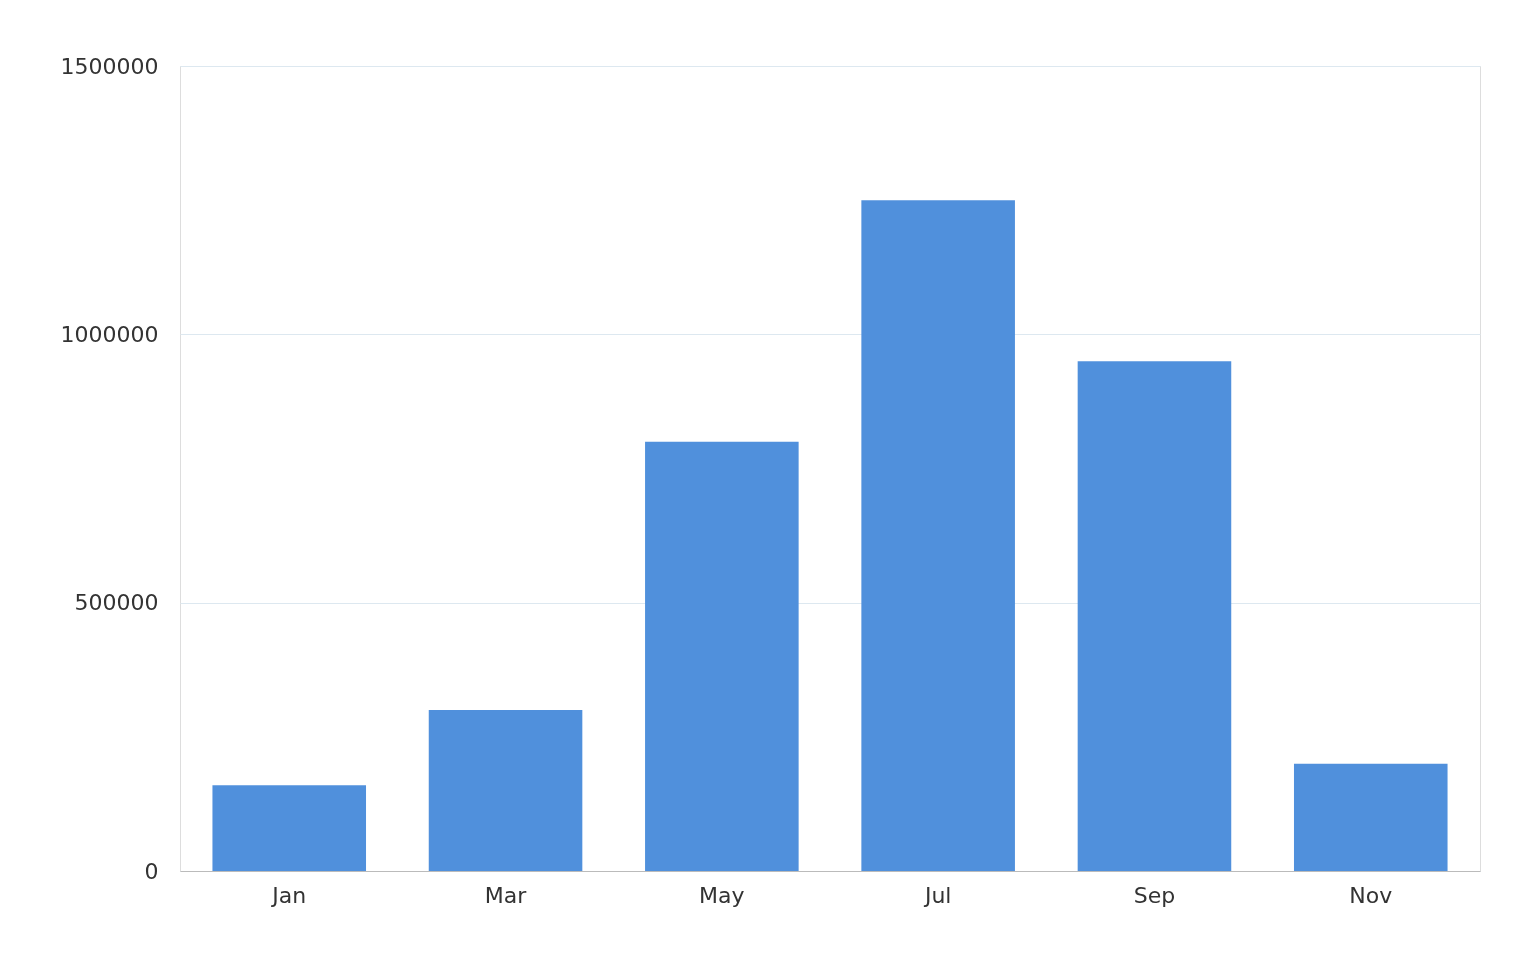 The image size is (1520, 964). I want to click on x-tick-label: Sep, so click(1154, 895).